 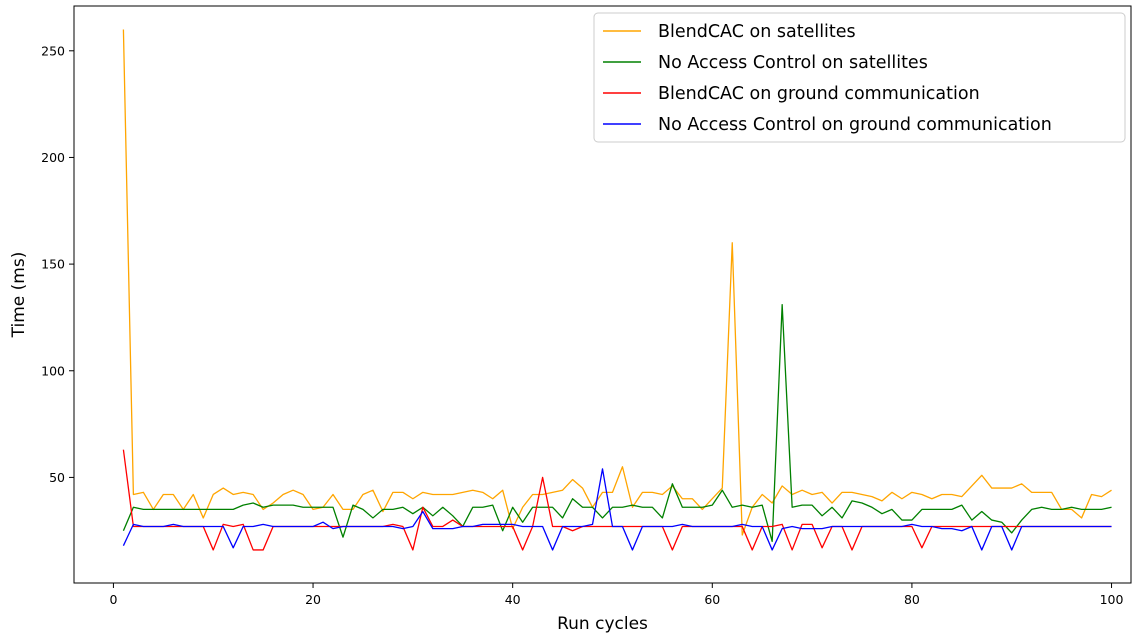 What do you see at coordinates (53, 264) in the screenshot?
I see `y-tick-label: 150` at bounding box center [53, 264].